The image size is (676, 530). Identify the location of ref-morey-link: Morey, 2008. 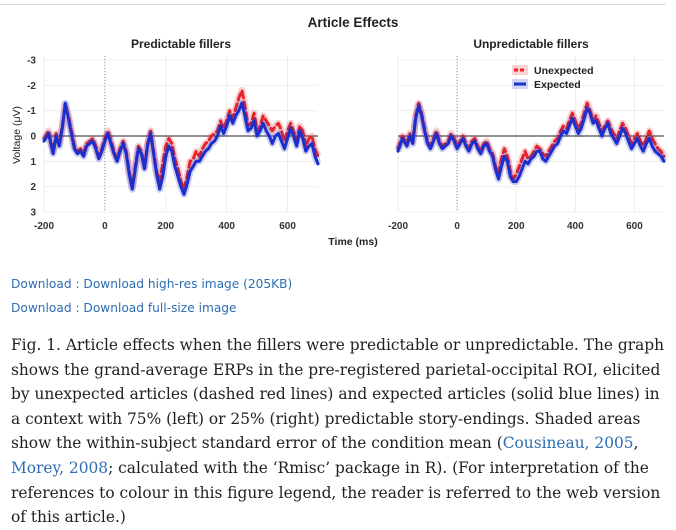
(60, 467).